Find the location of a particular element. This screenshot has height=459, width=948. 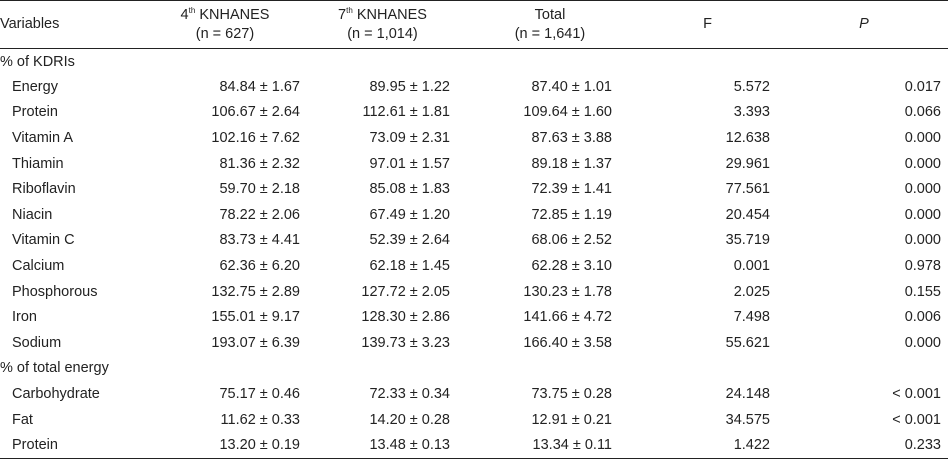

cell-variable: Thiamin is located at coordinates (38, 163).